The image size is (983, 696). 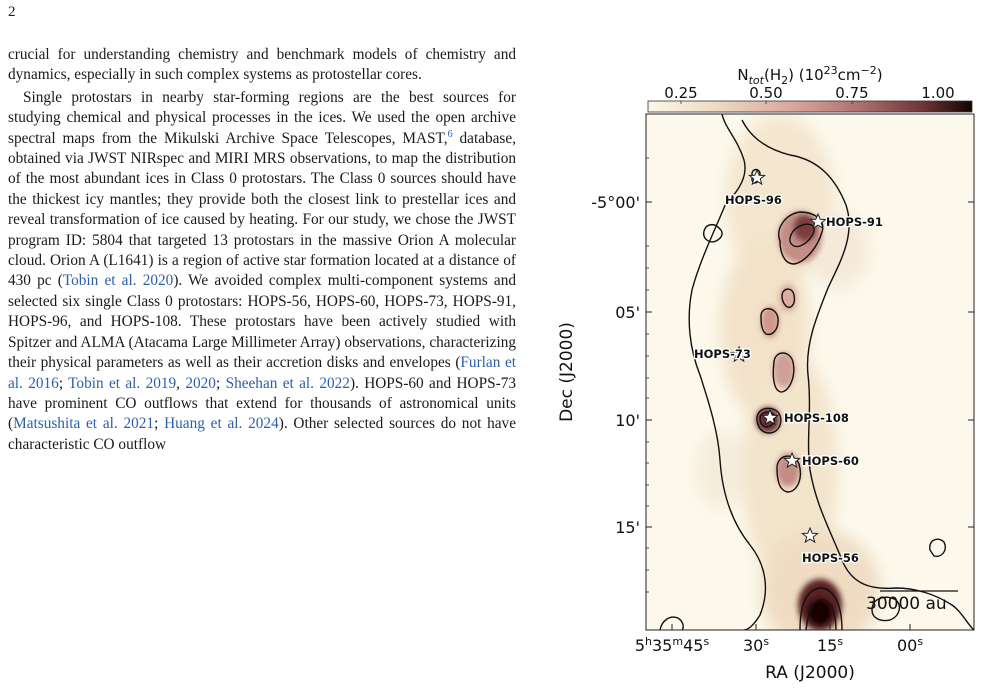 I want to click on citation-link: Matsushita et al. 2021, so click(x=84, y=424).